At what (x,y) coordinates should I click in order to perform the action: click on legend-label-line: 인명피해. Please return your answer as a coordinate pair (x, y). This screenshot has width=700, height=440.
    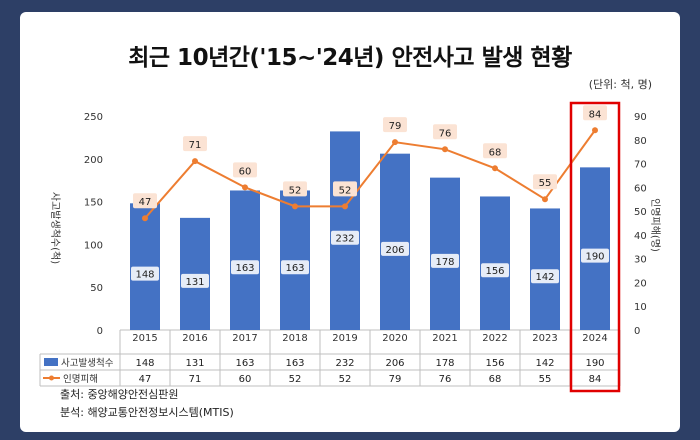
    Looking at the image, I should click on (80, 379).